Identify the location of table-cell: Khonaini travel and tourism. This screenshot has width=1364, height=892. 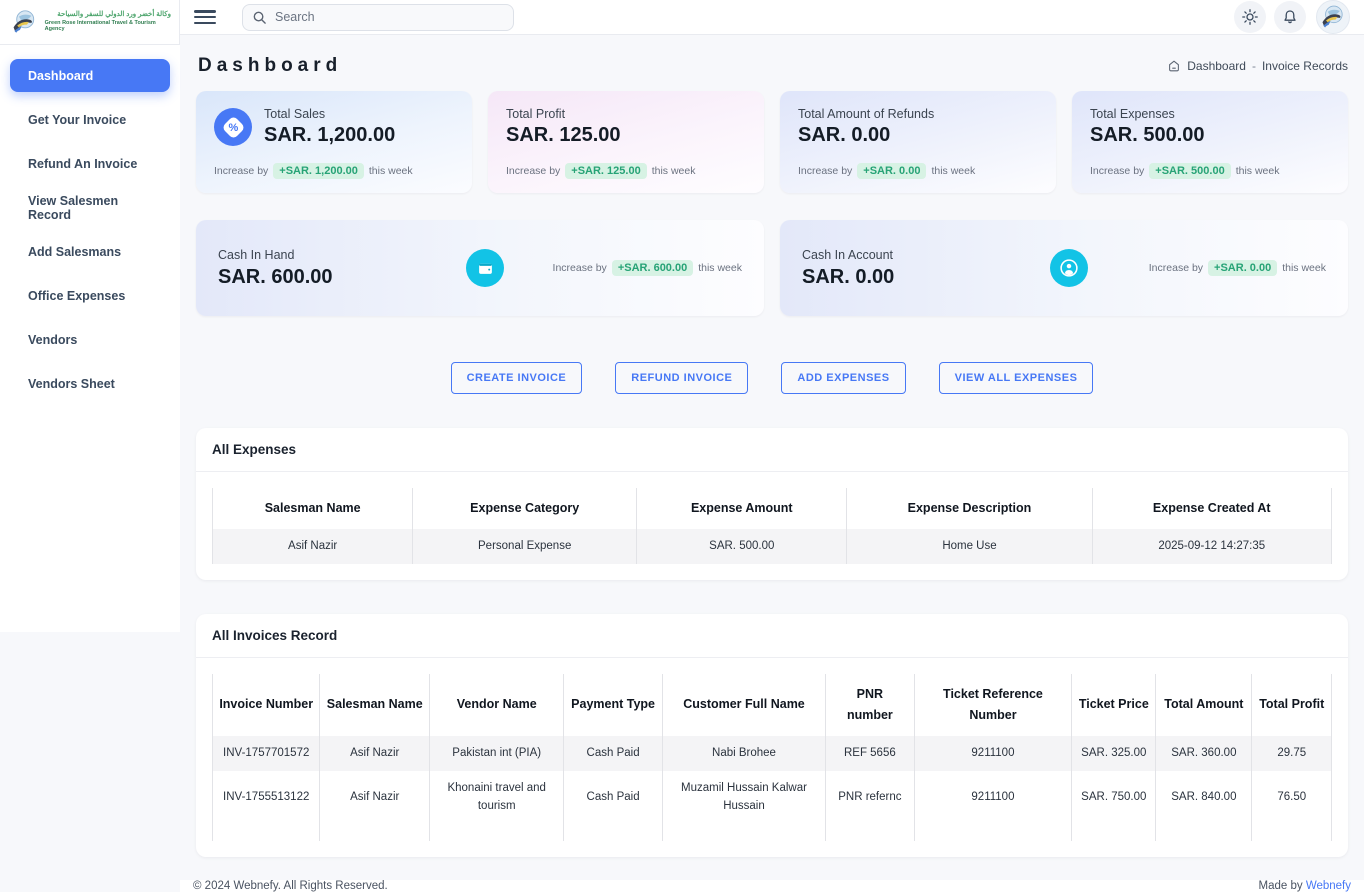
(497, 806).